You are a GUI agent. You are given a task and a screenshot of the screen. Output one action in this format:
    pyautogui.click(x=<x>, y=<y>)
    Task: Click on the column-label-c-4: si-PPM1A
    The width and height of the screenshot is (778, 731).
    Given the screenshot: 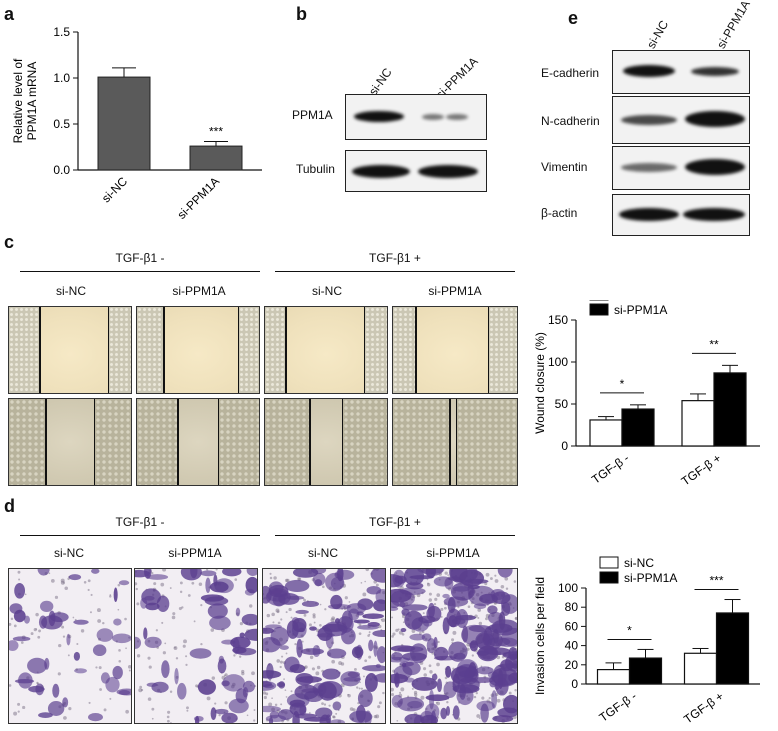 What is the action you would take?
    pyautogui.click(x=455, y=291)
    